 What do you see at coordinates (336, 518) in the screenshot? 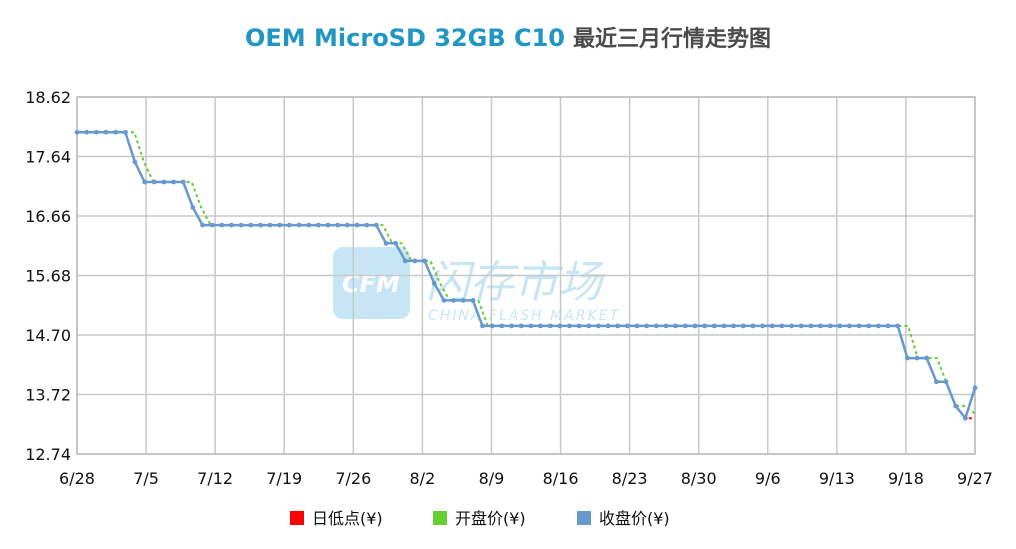
I see `legend-item-low: 日低点(¥)` at bounding box center [336, 518].